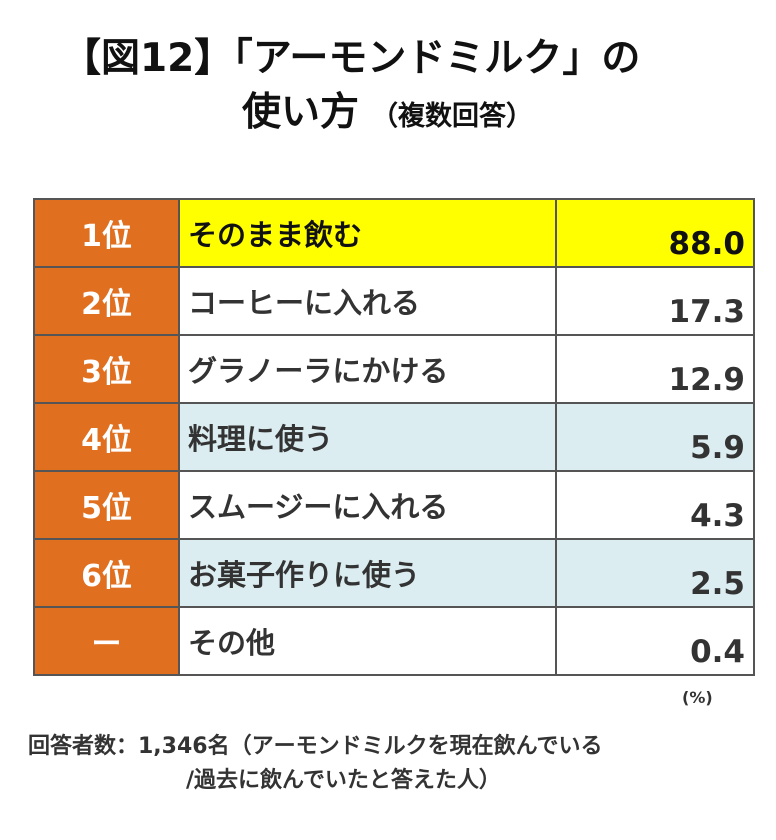 The image size is (776, 840). What do you see at coordinates (343, 780) in the screenshot?
I see `note-line-2: /過去に飲んでいたと答えた人）` at bounding box center [343, 780].